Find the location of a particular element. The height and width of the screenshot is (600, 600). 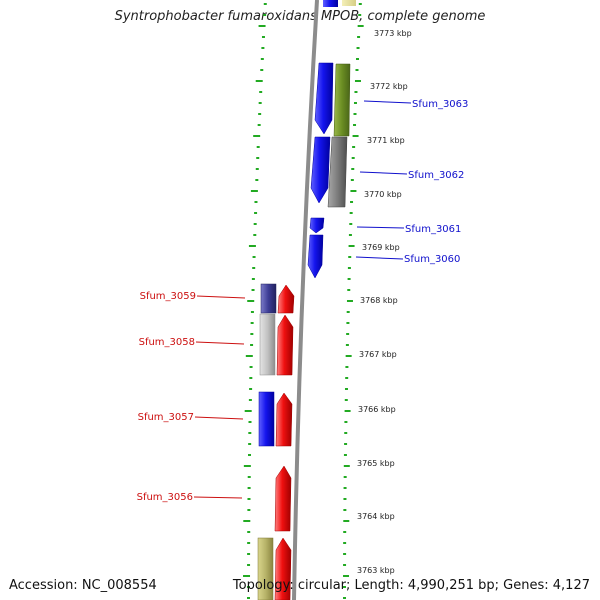

scale-label: 3763 kbp is located at coordinates (376, 570).